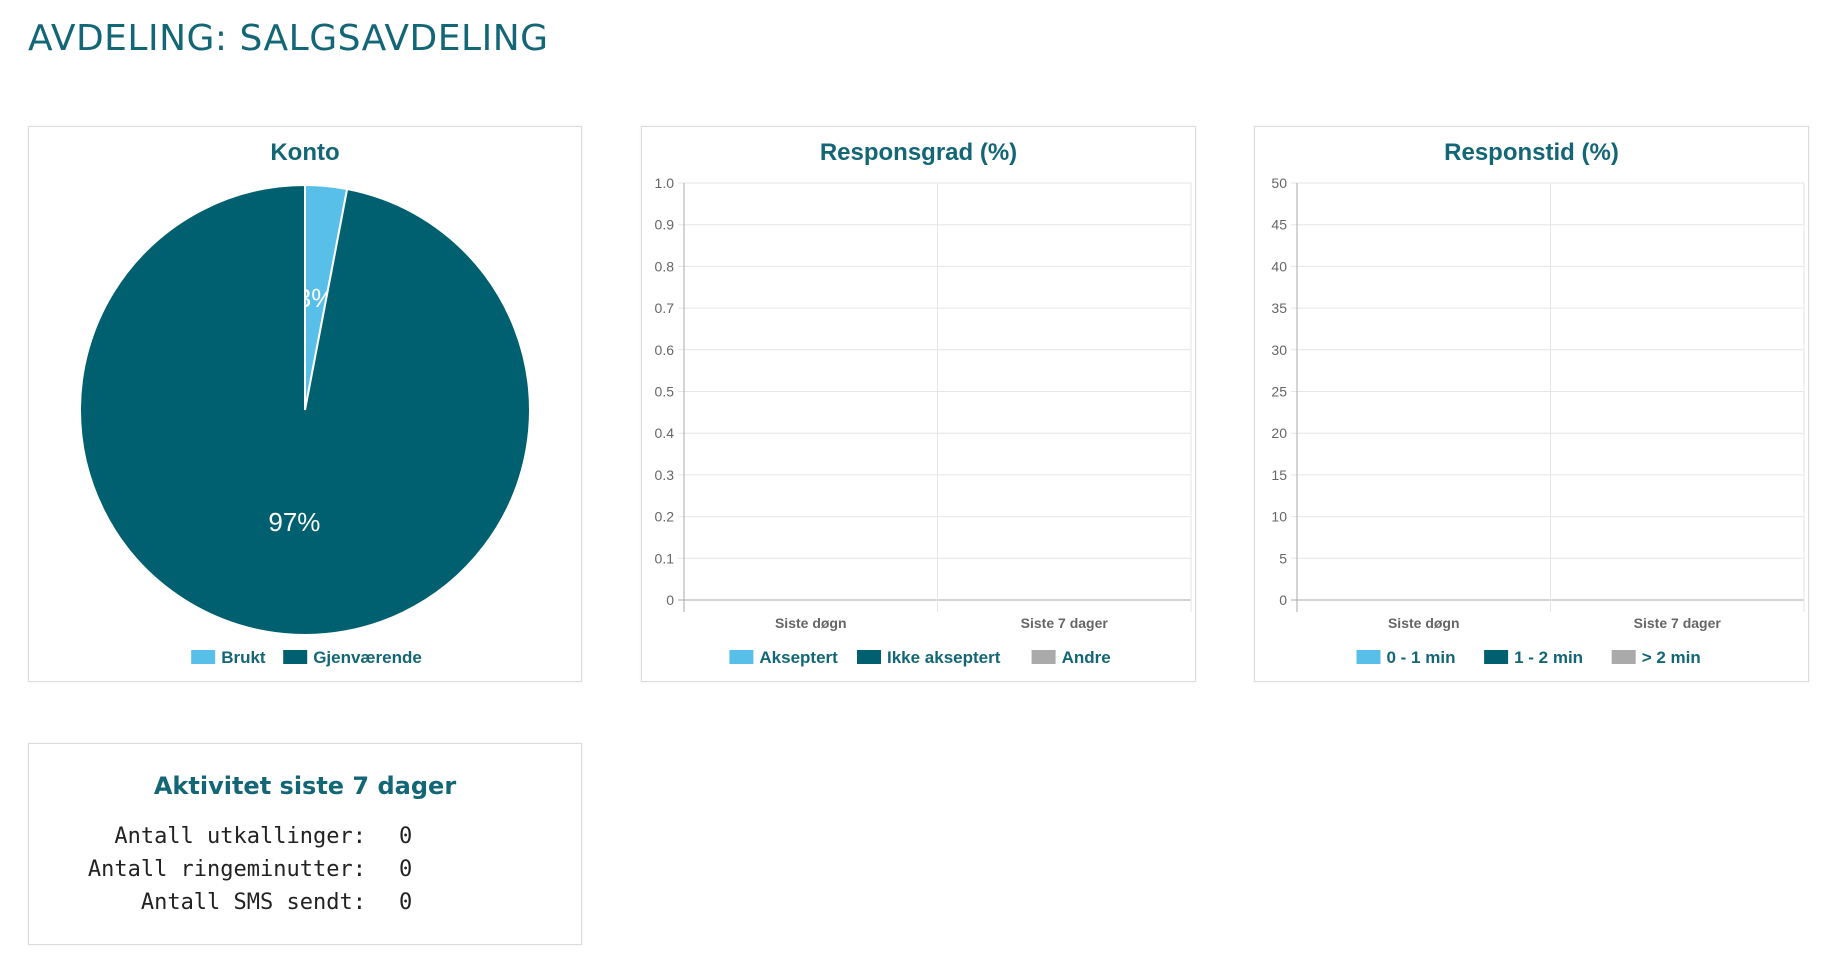 The height and width of the screenshot is (971, 1846). Describe the element at coordinates (305, 152) in the screenshot. I see `konto-title: Konto` at that location.